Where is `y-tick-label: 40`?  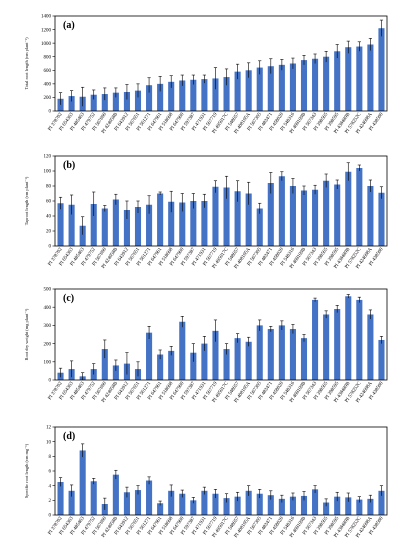 y-tick-label: 40 is located at coordinates (49, 217).